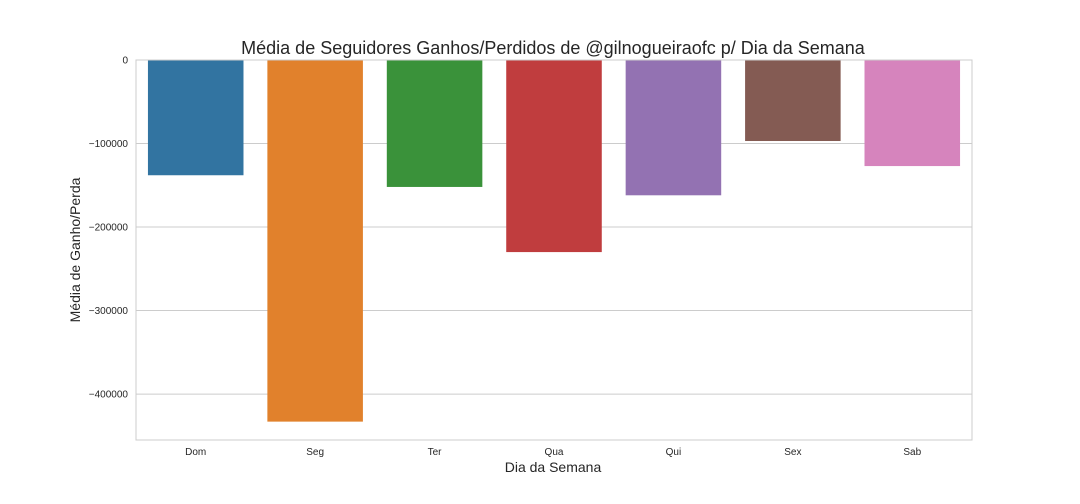  I want to click on y-tick-label: −200000, so click(109, 228).